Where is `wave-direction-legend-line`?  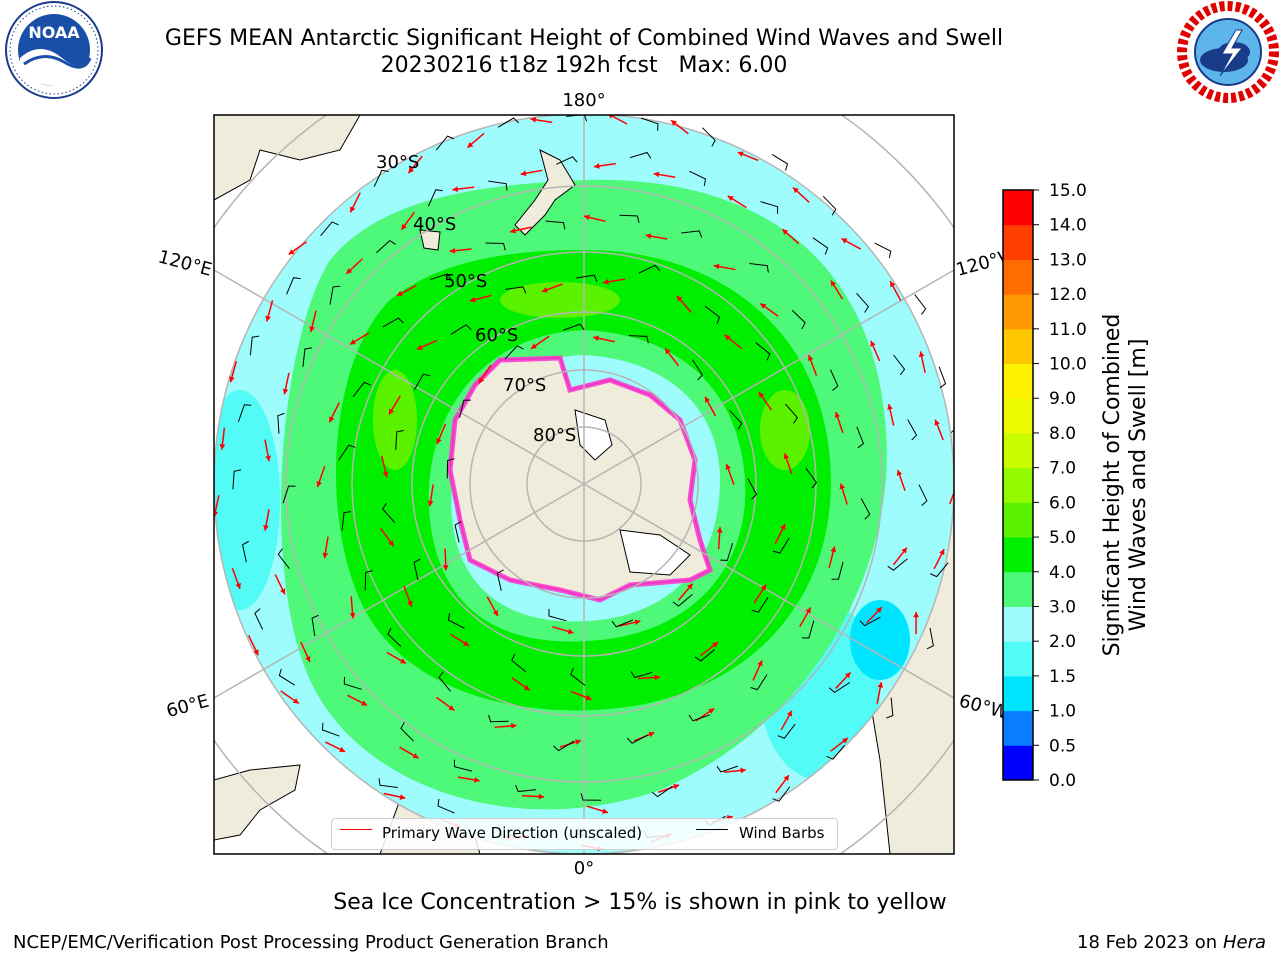
wave-direction-legend-line is located at coordinates (356, 829).